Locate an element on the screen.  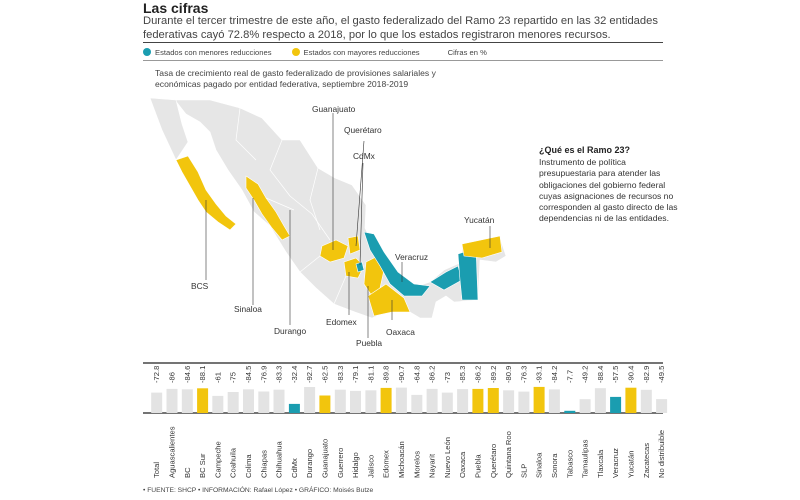
bar-durango is located at coordinates (310, 400).